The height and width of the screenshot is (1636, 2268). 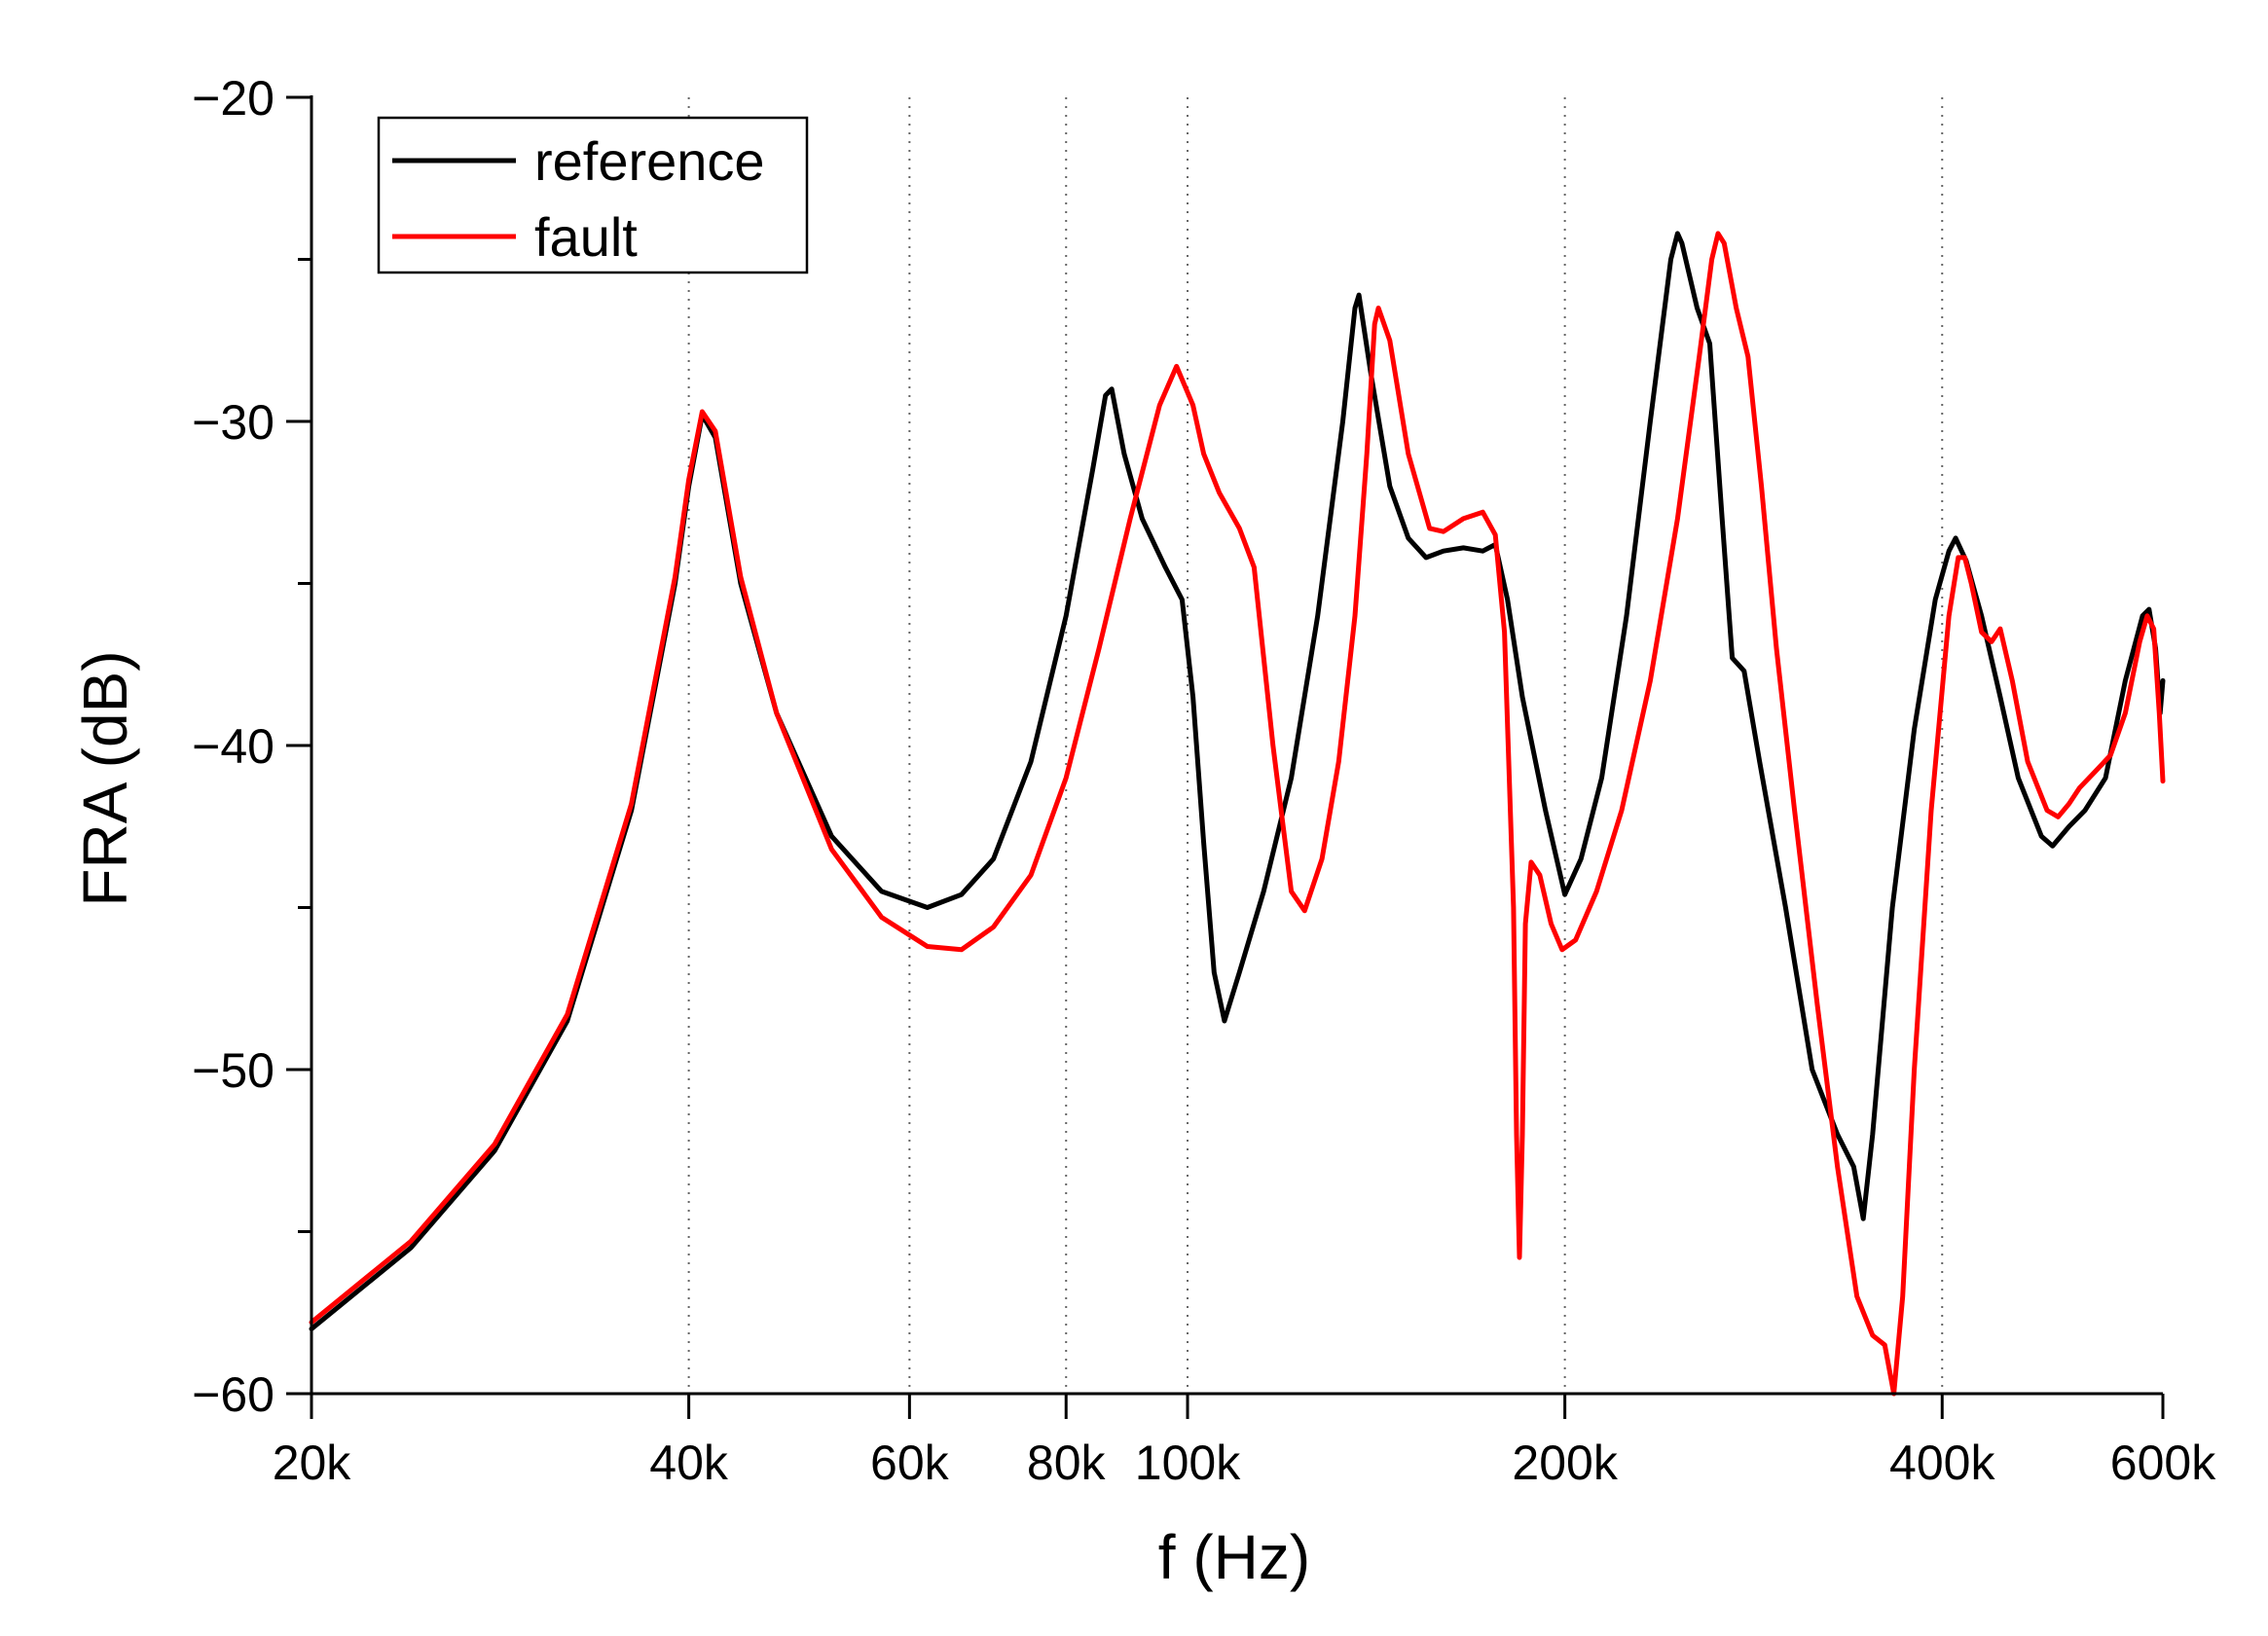 I want to click on x-tick-label: 80k, so click(x=1067, y=1463).